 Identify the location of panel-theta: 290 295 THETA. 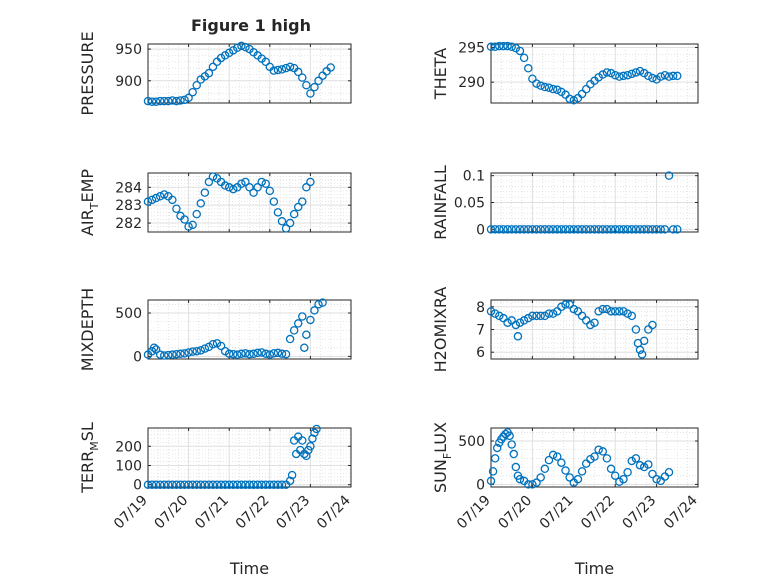
(565, 72).